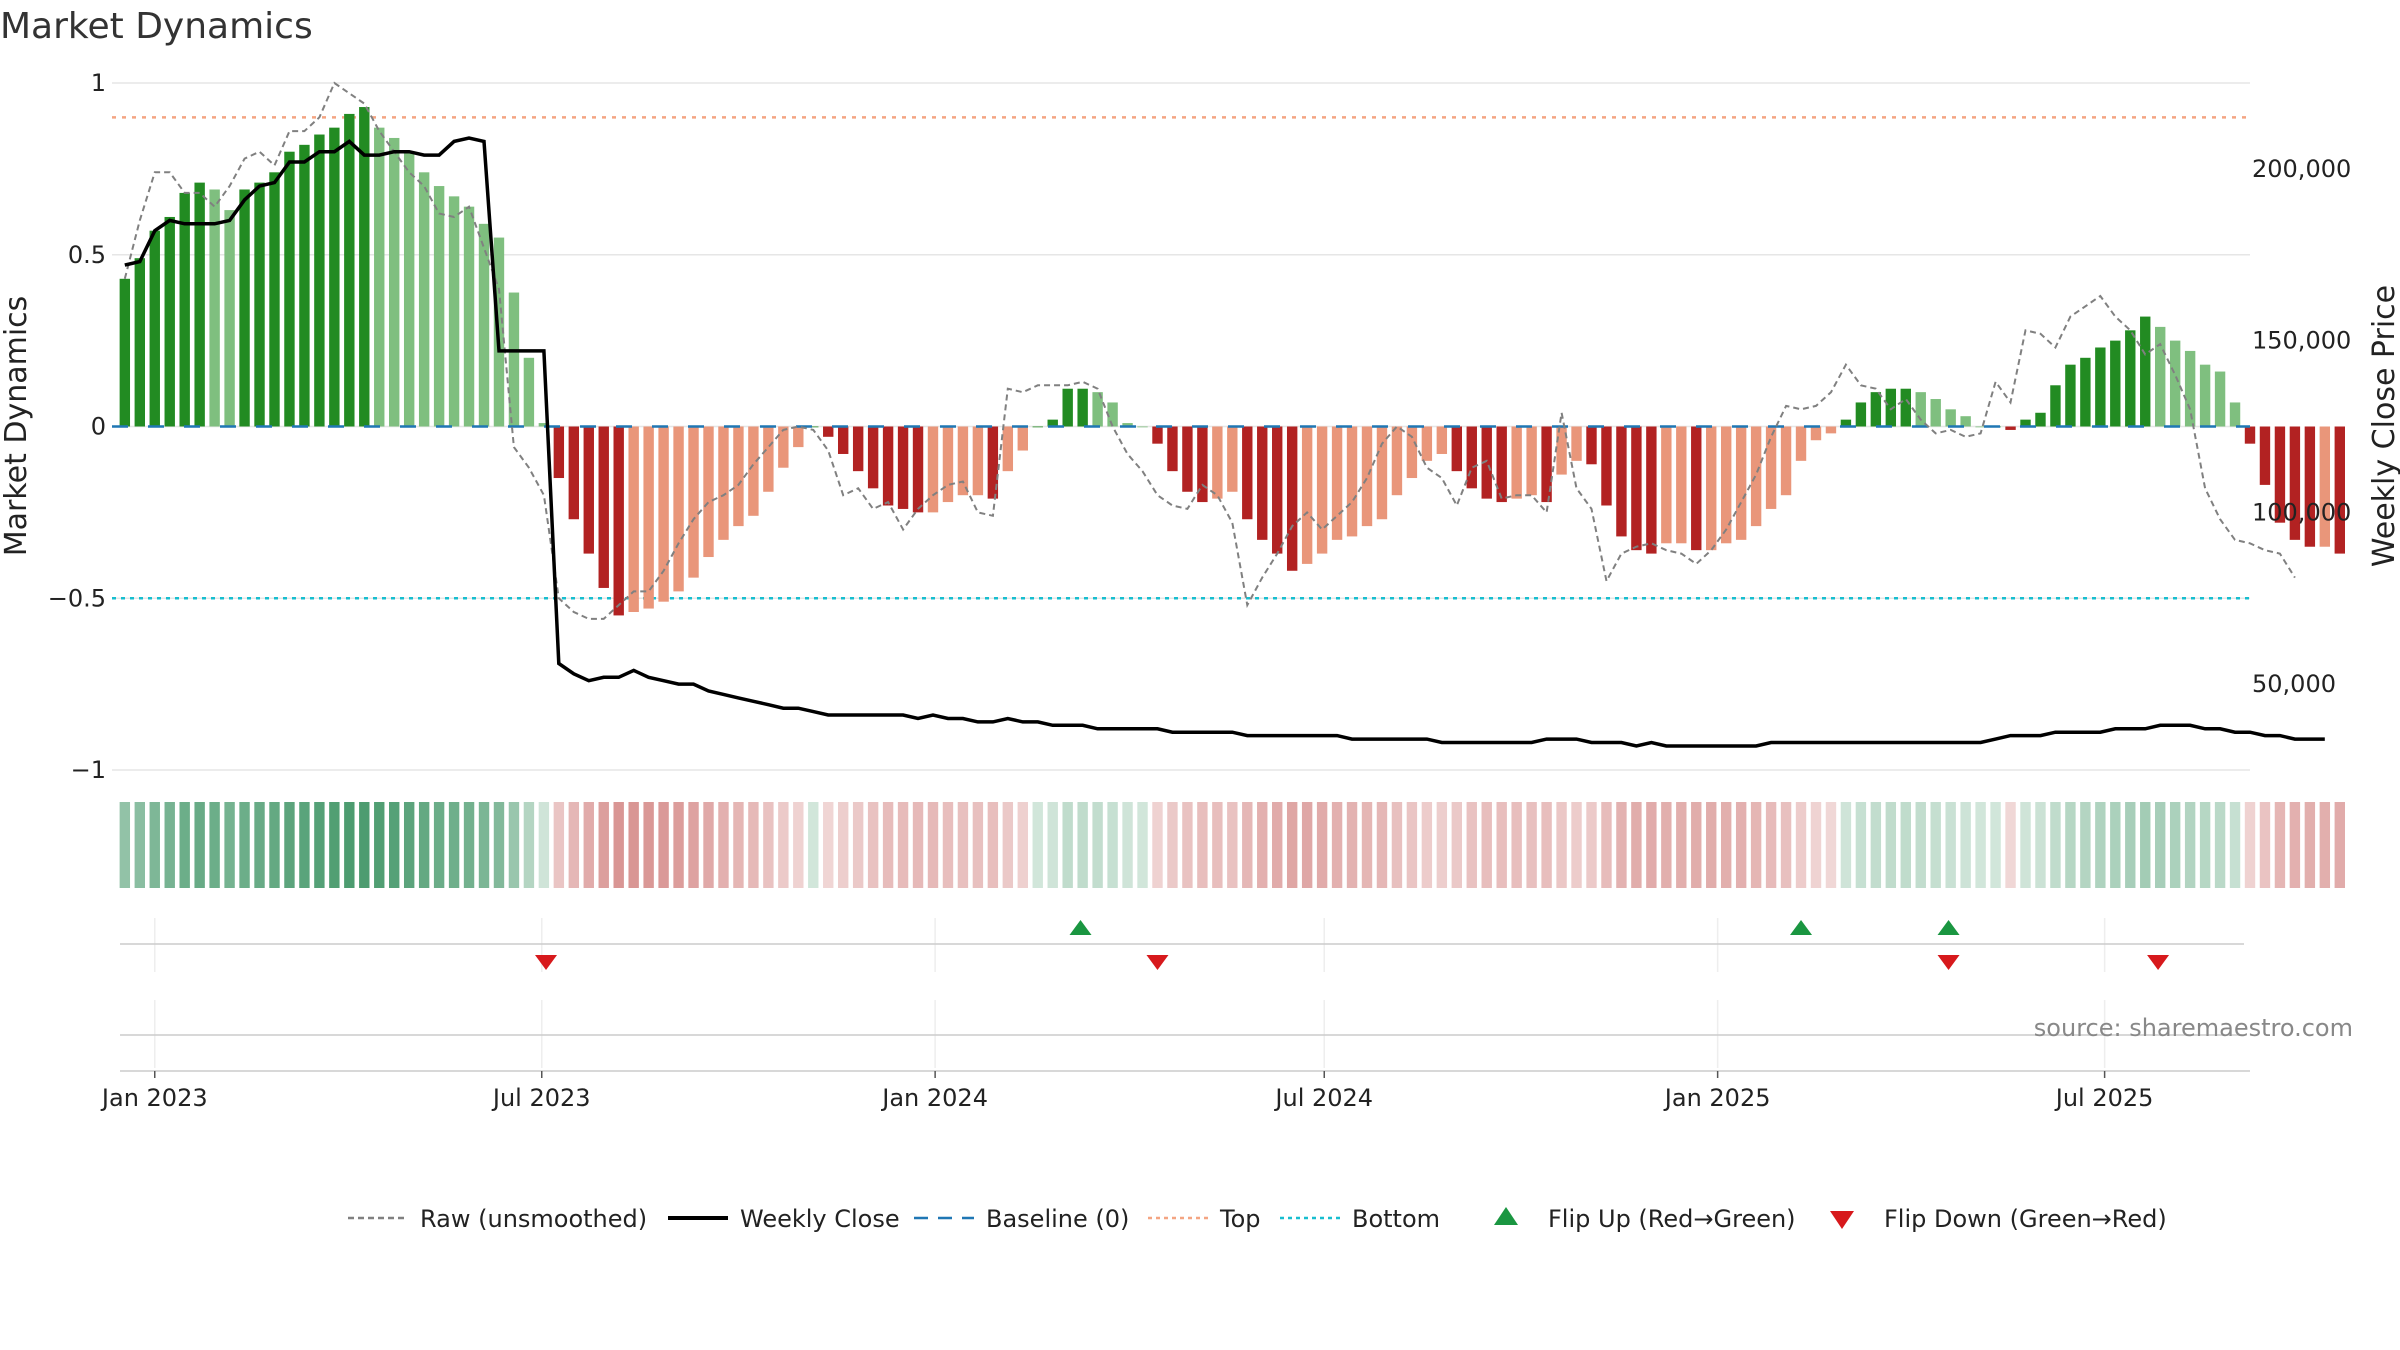 This screenshot has width=2400, height=1350. What do you see at coordinates (88, 770) in the screenshot?
I see `y-tick-label: −1` at bounding box center [88, 770].